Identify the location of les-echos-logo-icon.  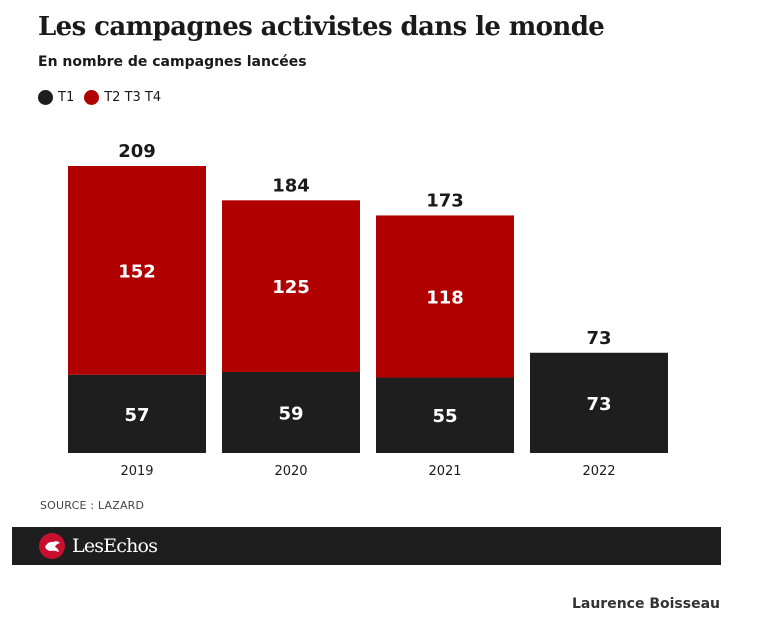
(52, 546).